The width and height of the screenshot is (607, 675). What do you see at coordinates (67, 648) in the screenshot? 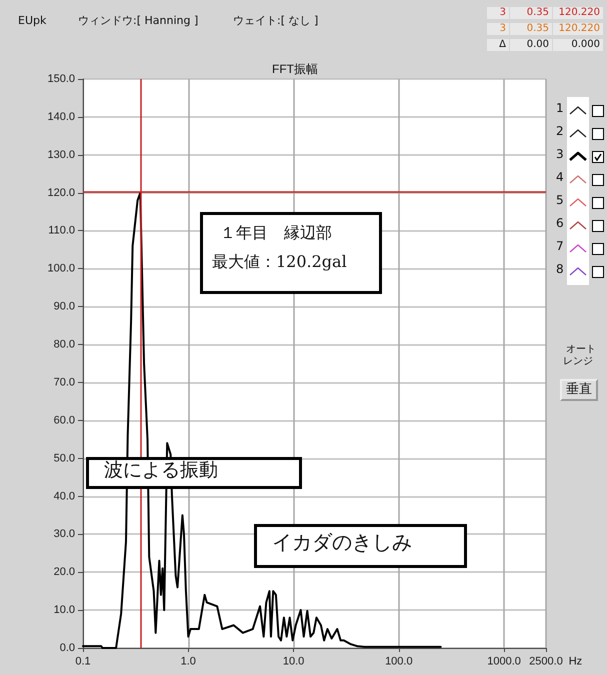
I see `y-tick-label: 0.0` at bounding box center [67, 648].